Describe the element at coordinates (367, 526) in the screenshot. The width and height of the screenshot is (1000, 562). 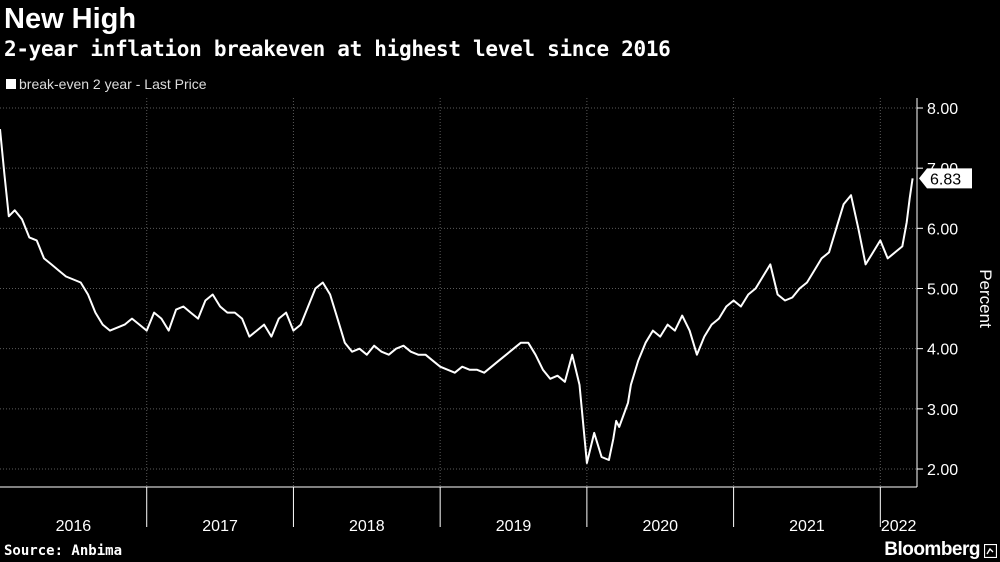
I see `x-tick-label: 2018` at that location.